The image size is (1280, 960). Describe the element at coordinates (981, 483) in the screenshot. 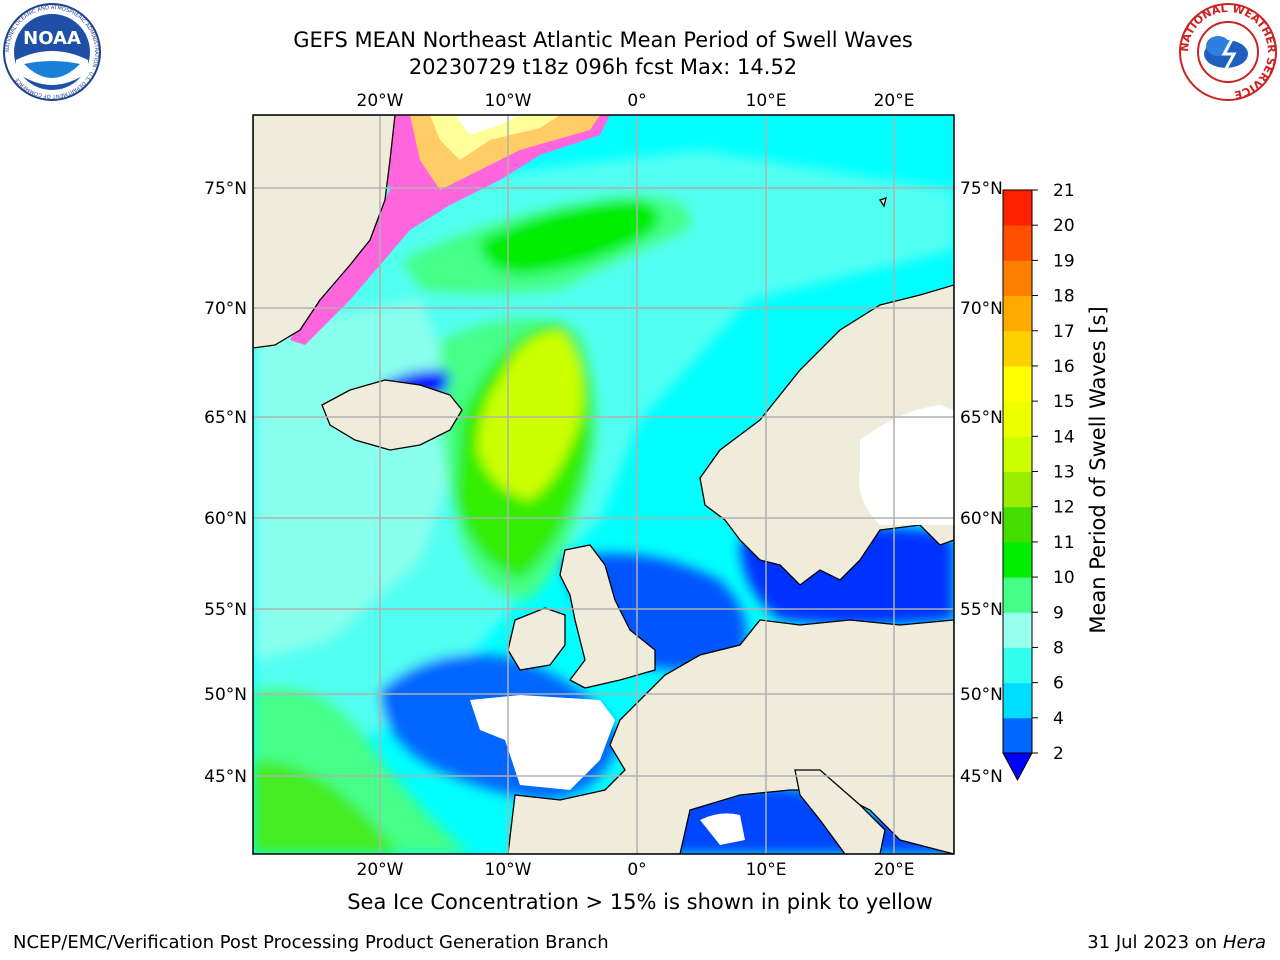

I see `right-lat-labels: 75°N 70°N 65°N 60°N 55°N 50°N 45°N` at that location.